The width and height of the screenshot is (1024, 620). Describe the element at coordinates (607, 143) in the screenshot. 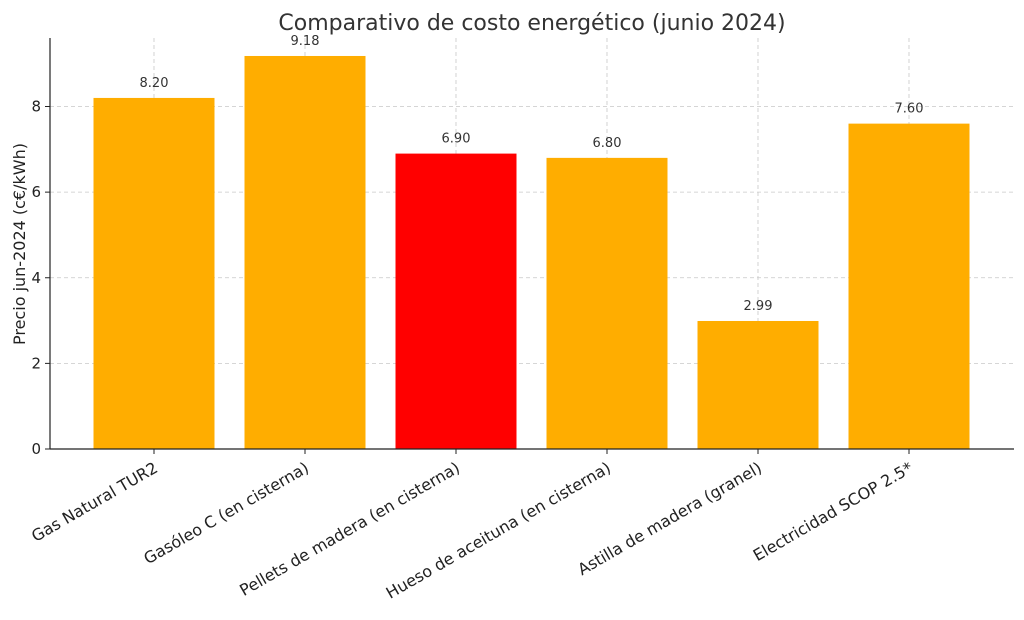

I see `bar-value-label: 6.80` at that location.